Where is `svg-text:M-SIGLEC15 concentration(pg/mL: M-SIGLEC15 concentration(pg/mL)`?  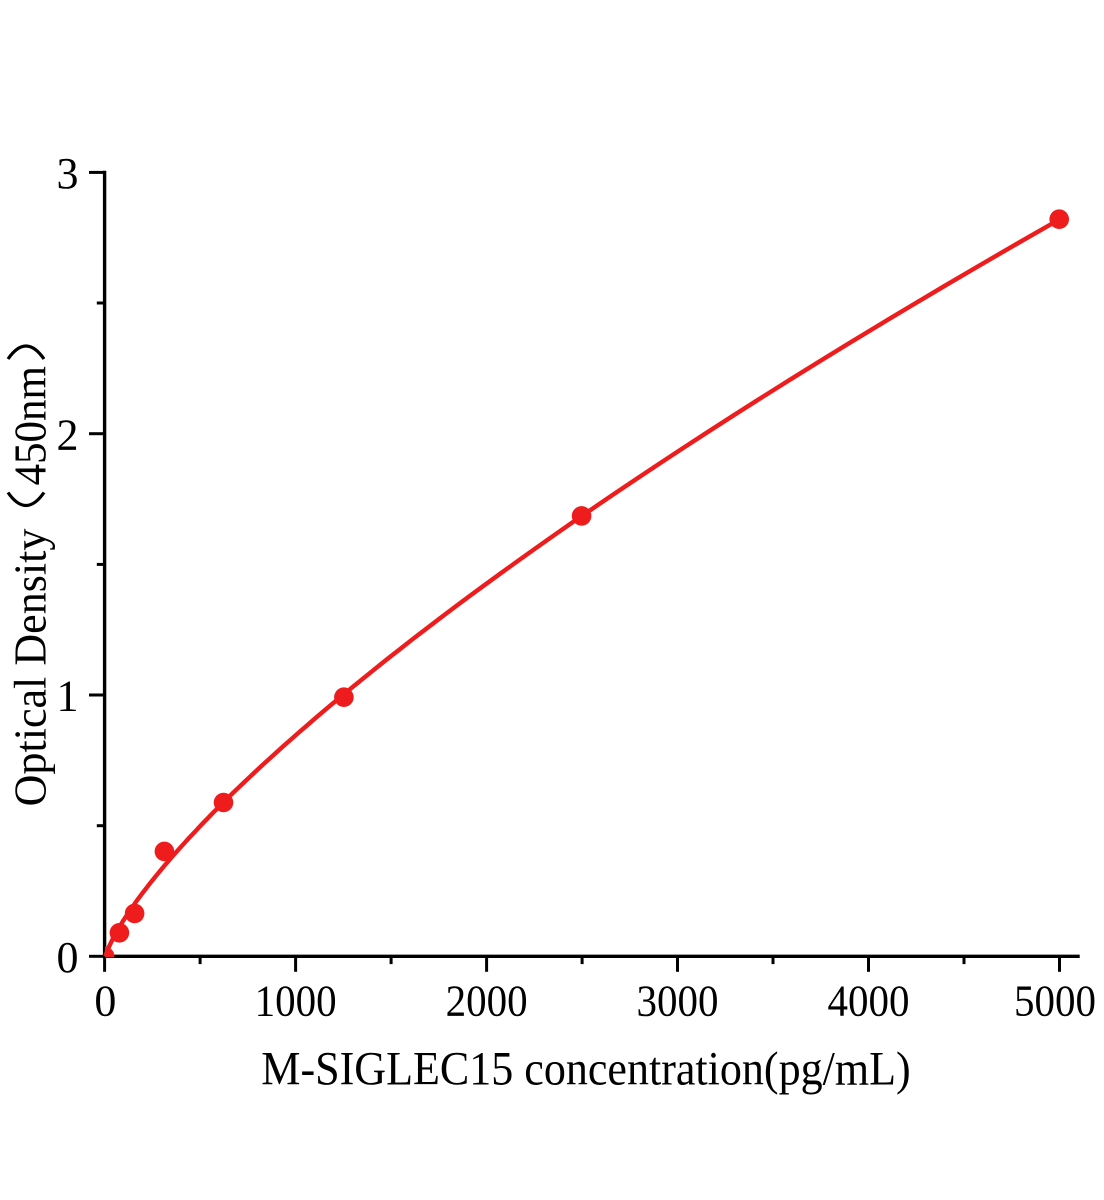 svg-text:M-SIGLEC15 concentration(pg/mL: M-SIGLEC15 concentration(pg/mL) is located at coordinates (585, 1068).